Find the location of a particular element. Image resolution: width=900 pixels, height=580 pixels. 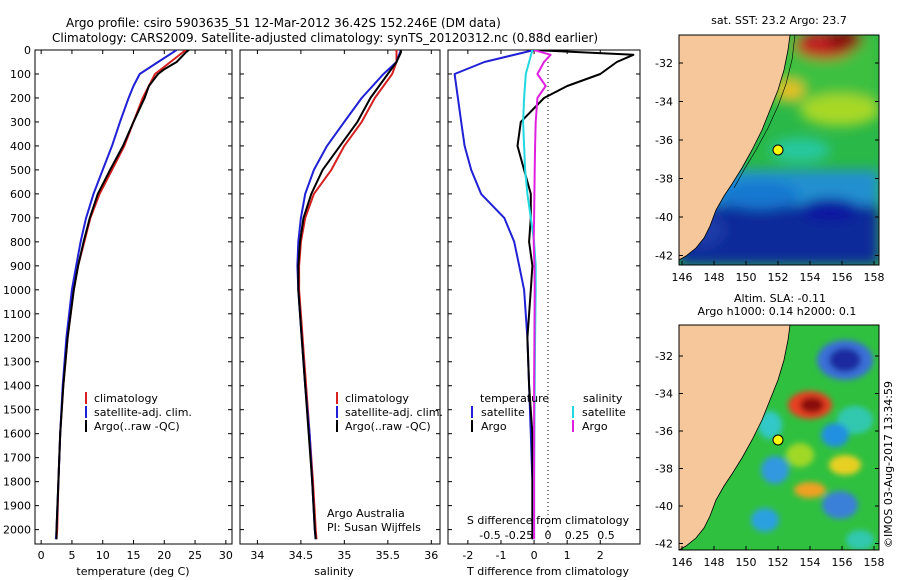

x-tick-label: 5 is located at coordinates (71, 555).